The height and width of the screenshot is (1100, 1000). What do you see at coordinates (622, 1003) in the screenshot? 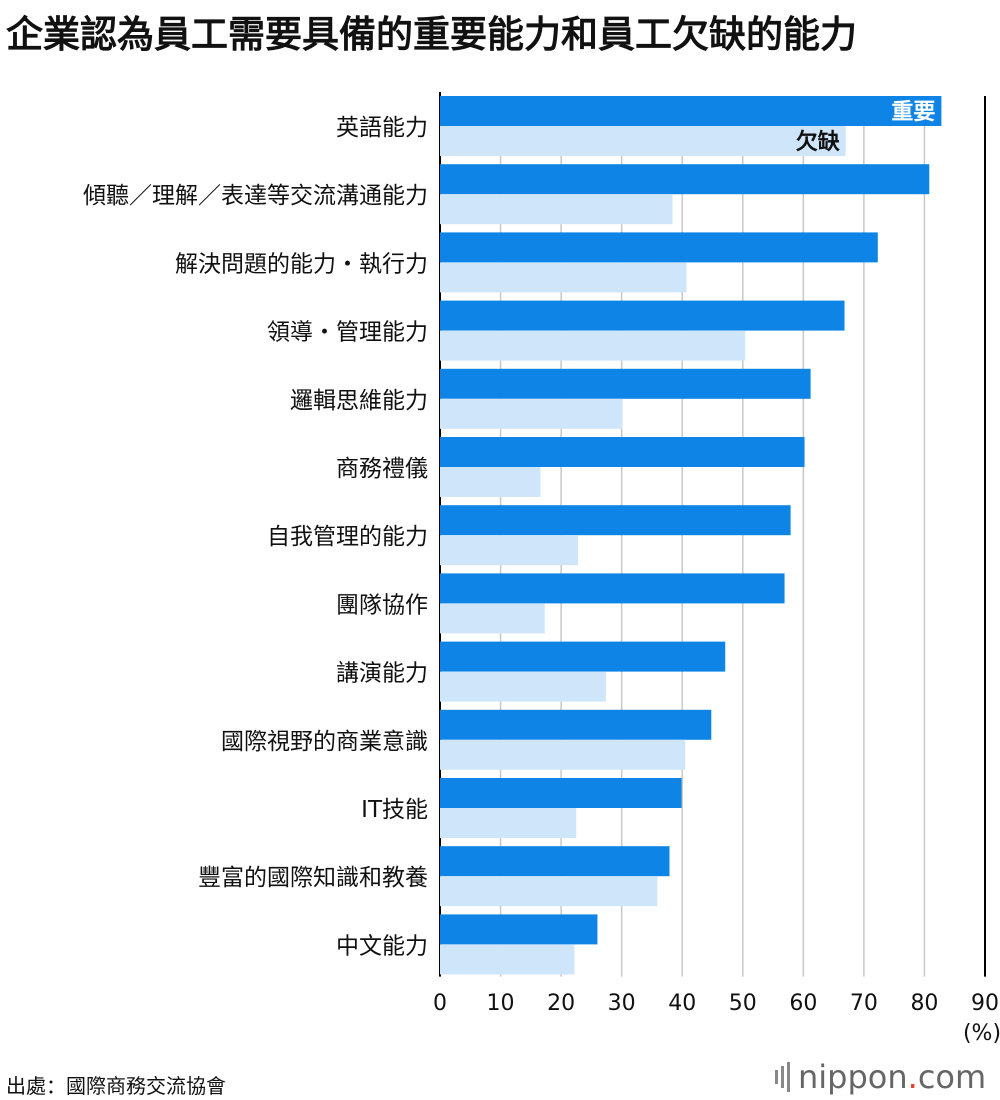
I see `x-tick-label: 30` at bounding box center [622, 1003].